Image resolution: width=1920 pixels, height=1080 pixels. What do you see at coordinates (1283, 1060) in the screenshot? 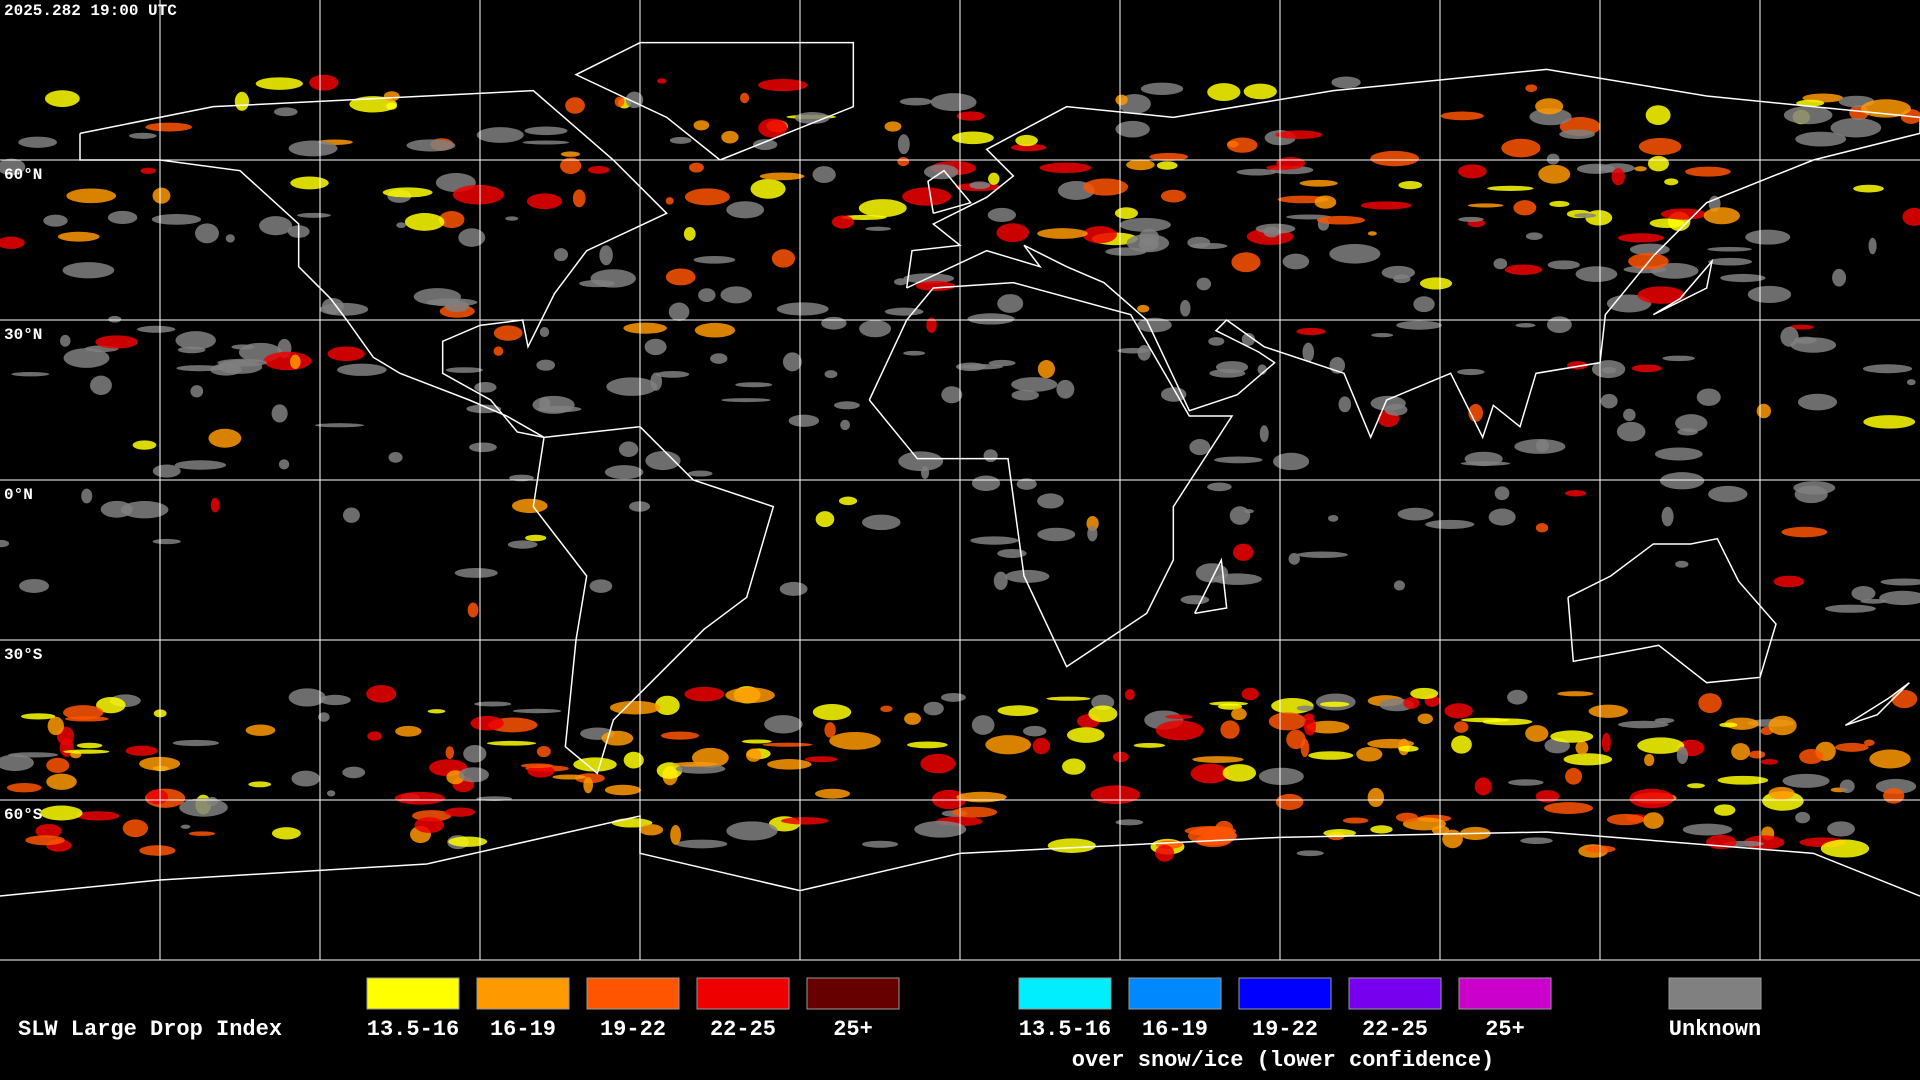
I see `legend-caption: over snow/ice (lower confidence)` at bounding box center [1283, 1060].